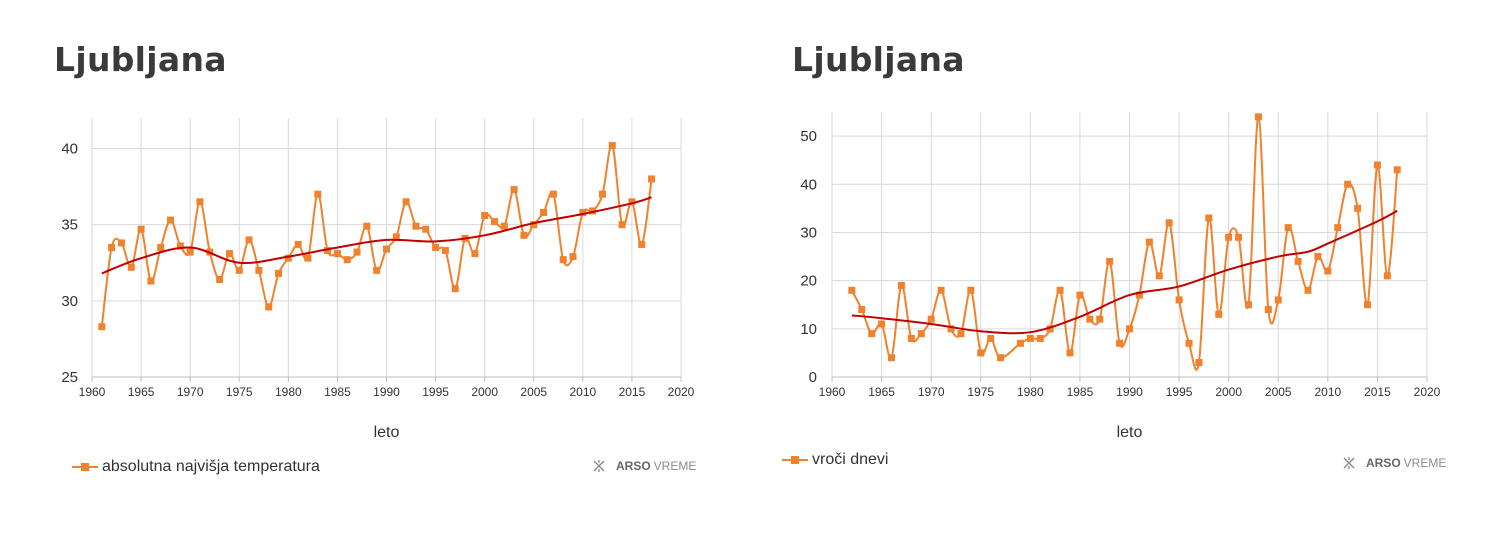 The width and height of the screenshot is (1500, 555). What do you see at coordinates (1124, 272) in the screenshot?
I see `trend-line` at bounding box center [1124, 272].